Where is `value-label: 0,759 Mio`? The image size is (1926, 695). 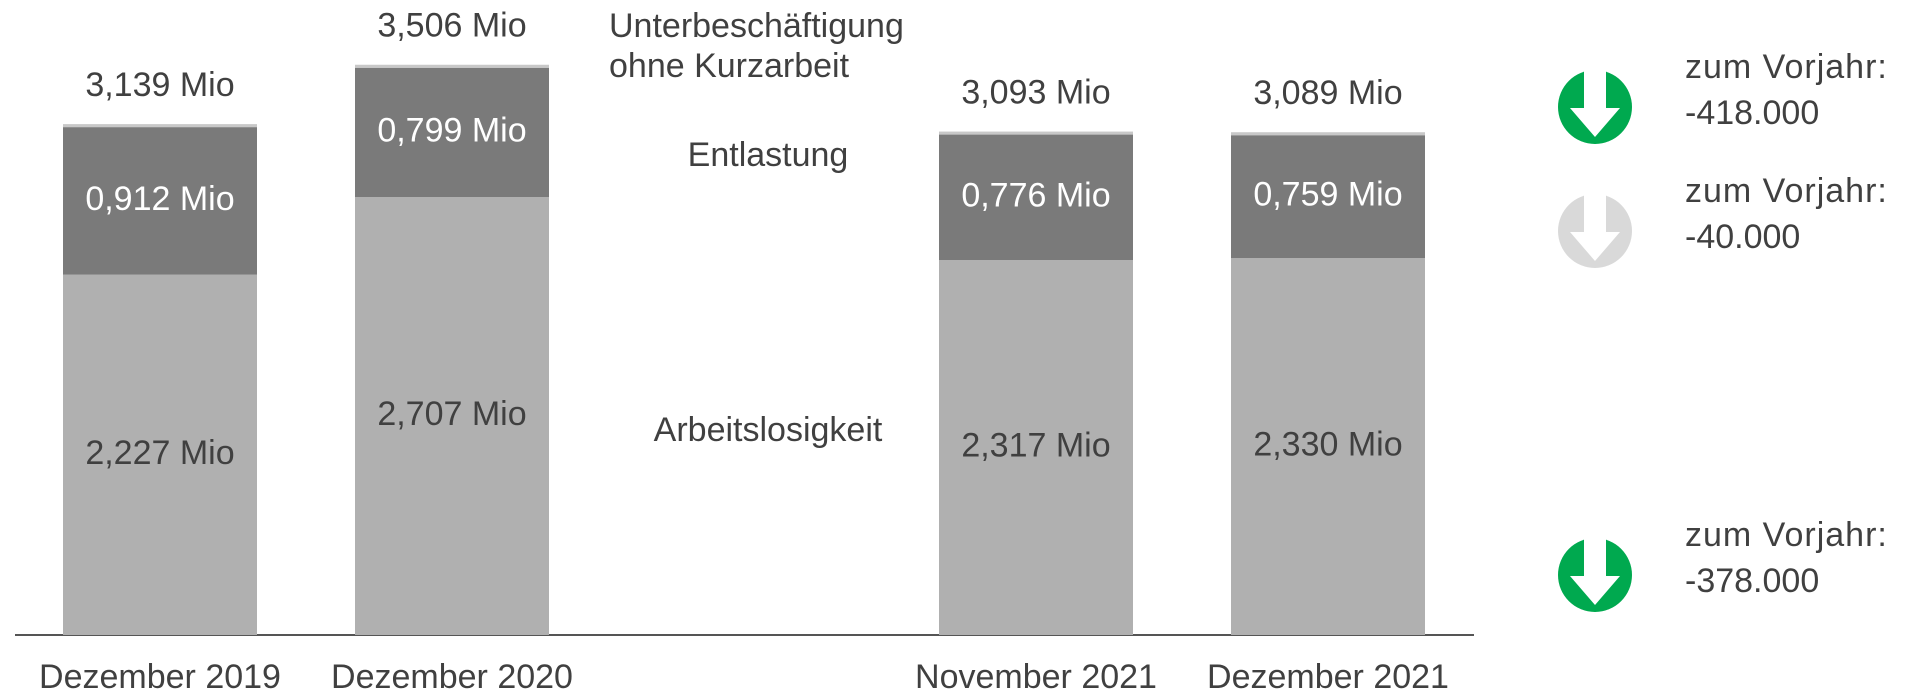
value-label: 0,759 Mio is located at coordinates (1327, 195).